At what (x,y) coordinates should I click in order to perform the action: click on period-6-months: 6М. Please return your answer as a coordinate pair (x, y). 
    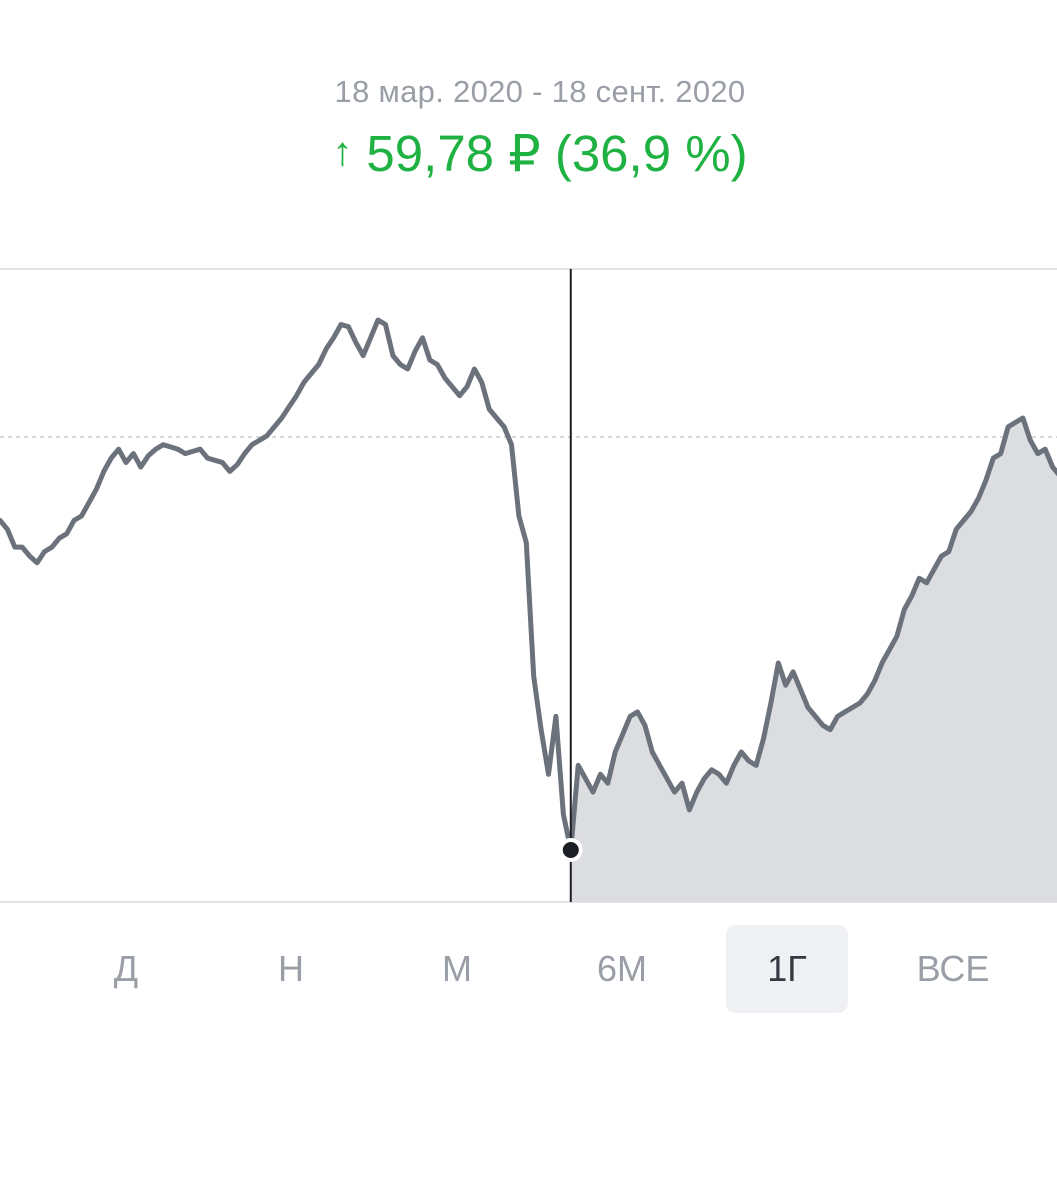
    Looking at the image, I should click on (621, 968).